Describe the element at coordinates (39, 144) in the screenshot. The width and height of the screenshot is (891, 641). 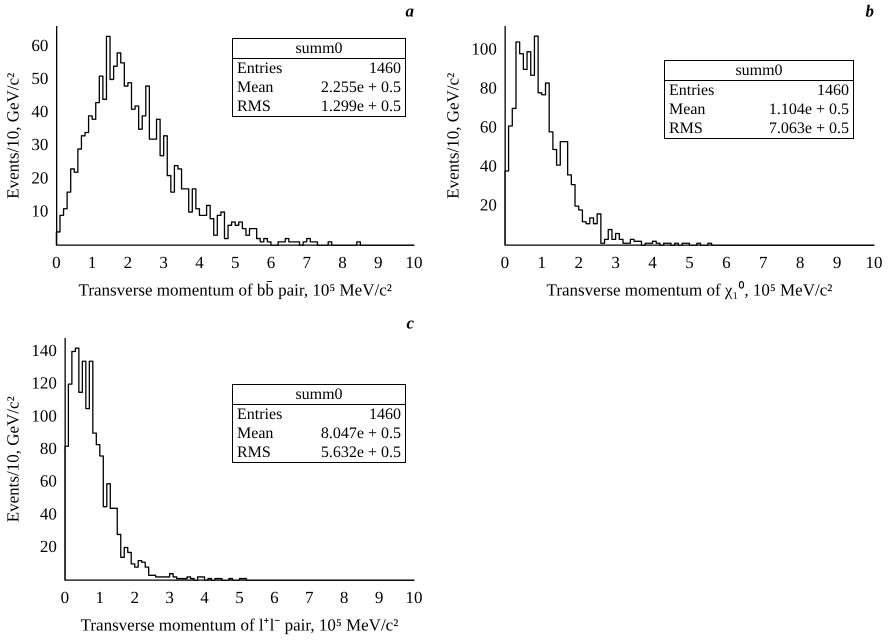
I see `y-tick-label: 30` at that location.